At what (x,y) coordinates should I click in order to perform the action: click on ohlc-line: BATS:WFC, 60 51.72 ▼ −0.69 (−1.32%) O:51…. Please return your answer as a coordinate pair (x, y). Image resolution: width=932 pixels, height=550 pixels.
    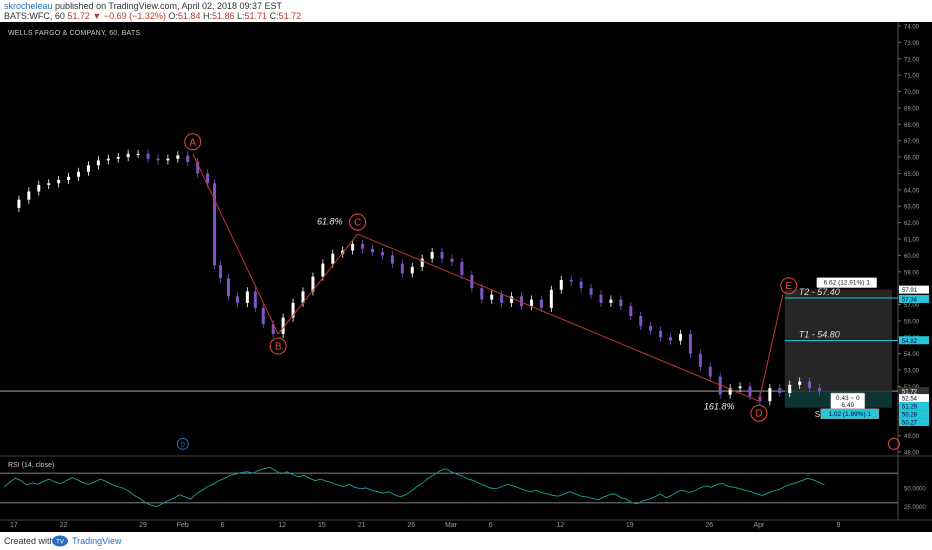
    Looking at the image, I should click on (152, 16).